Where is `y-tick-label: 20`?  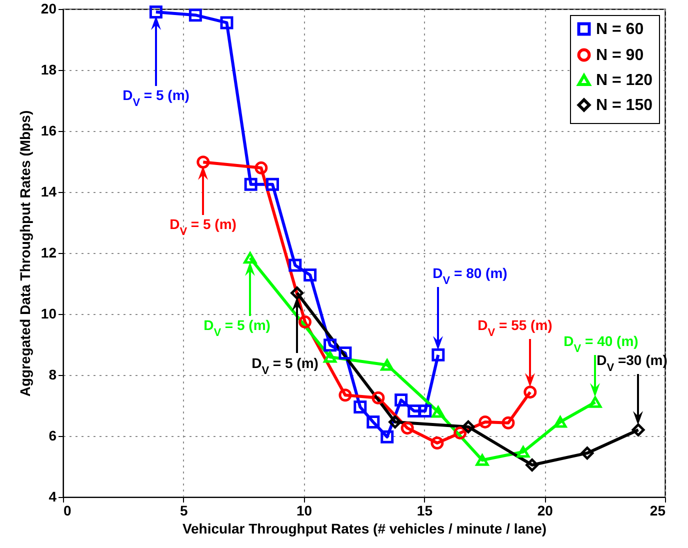 y-tick-label: 20 is located at coordinates (48, 8).